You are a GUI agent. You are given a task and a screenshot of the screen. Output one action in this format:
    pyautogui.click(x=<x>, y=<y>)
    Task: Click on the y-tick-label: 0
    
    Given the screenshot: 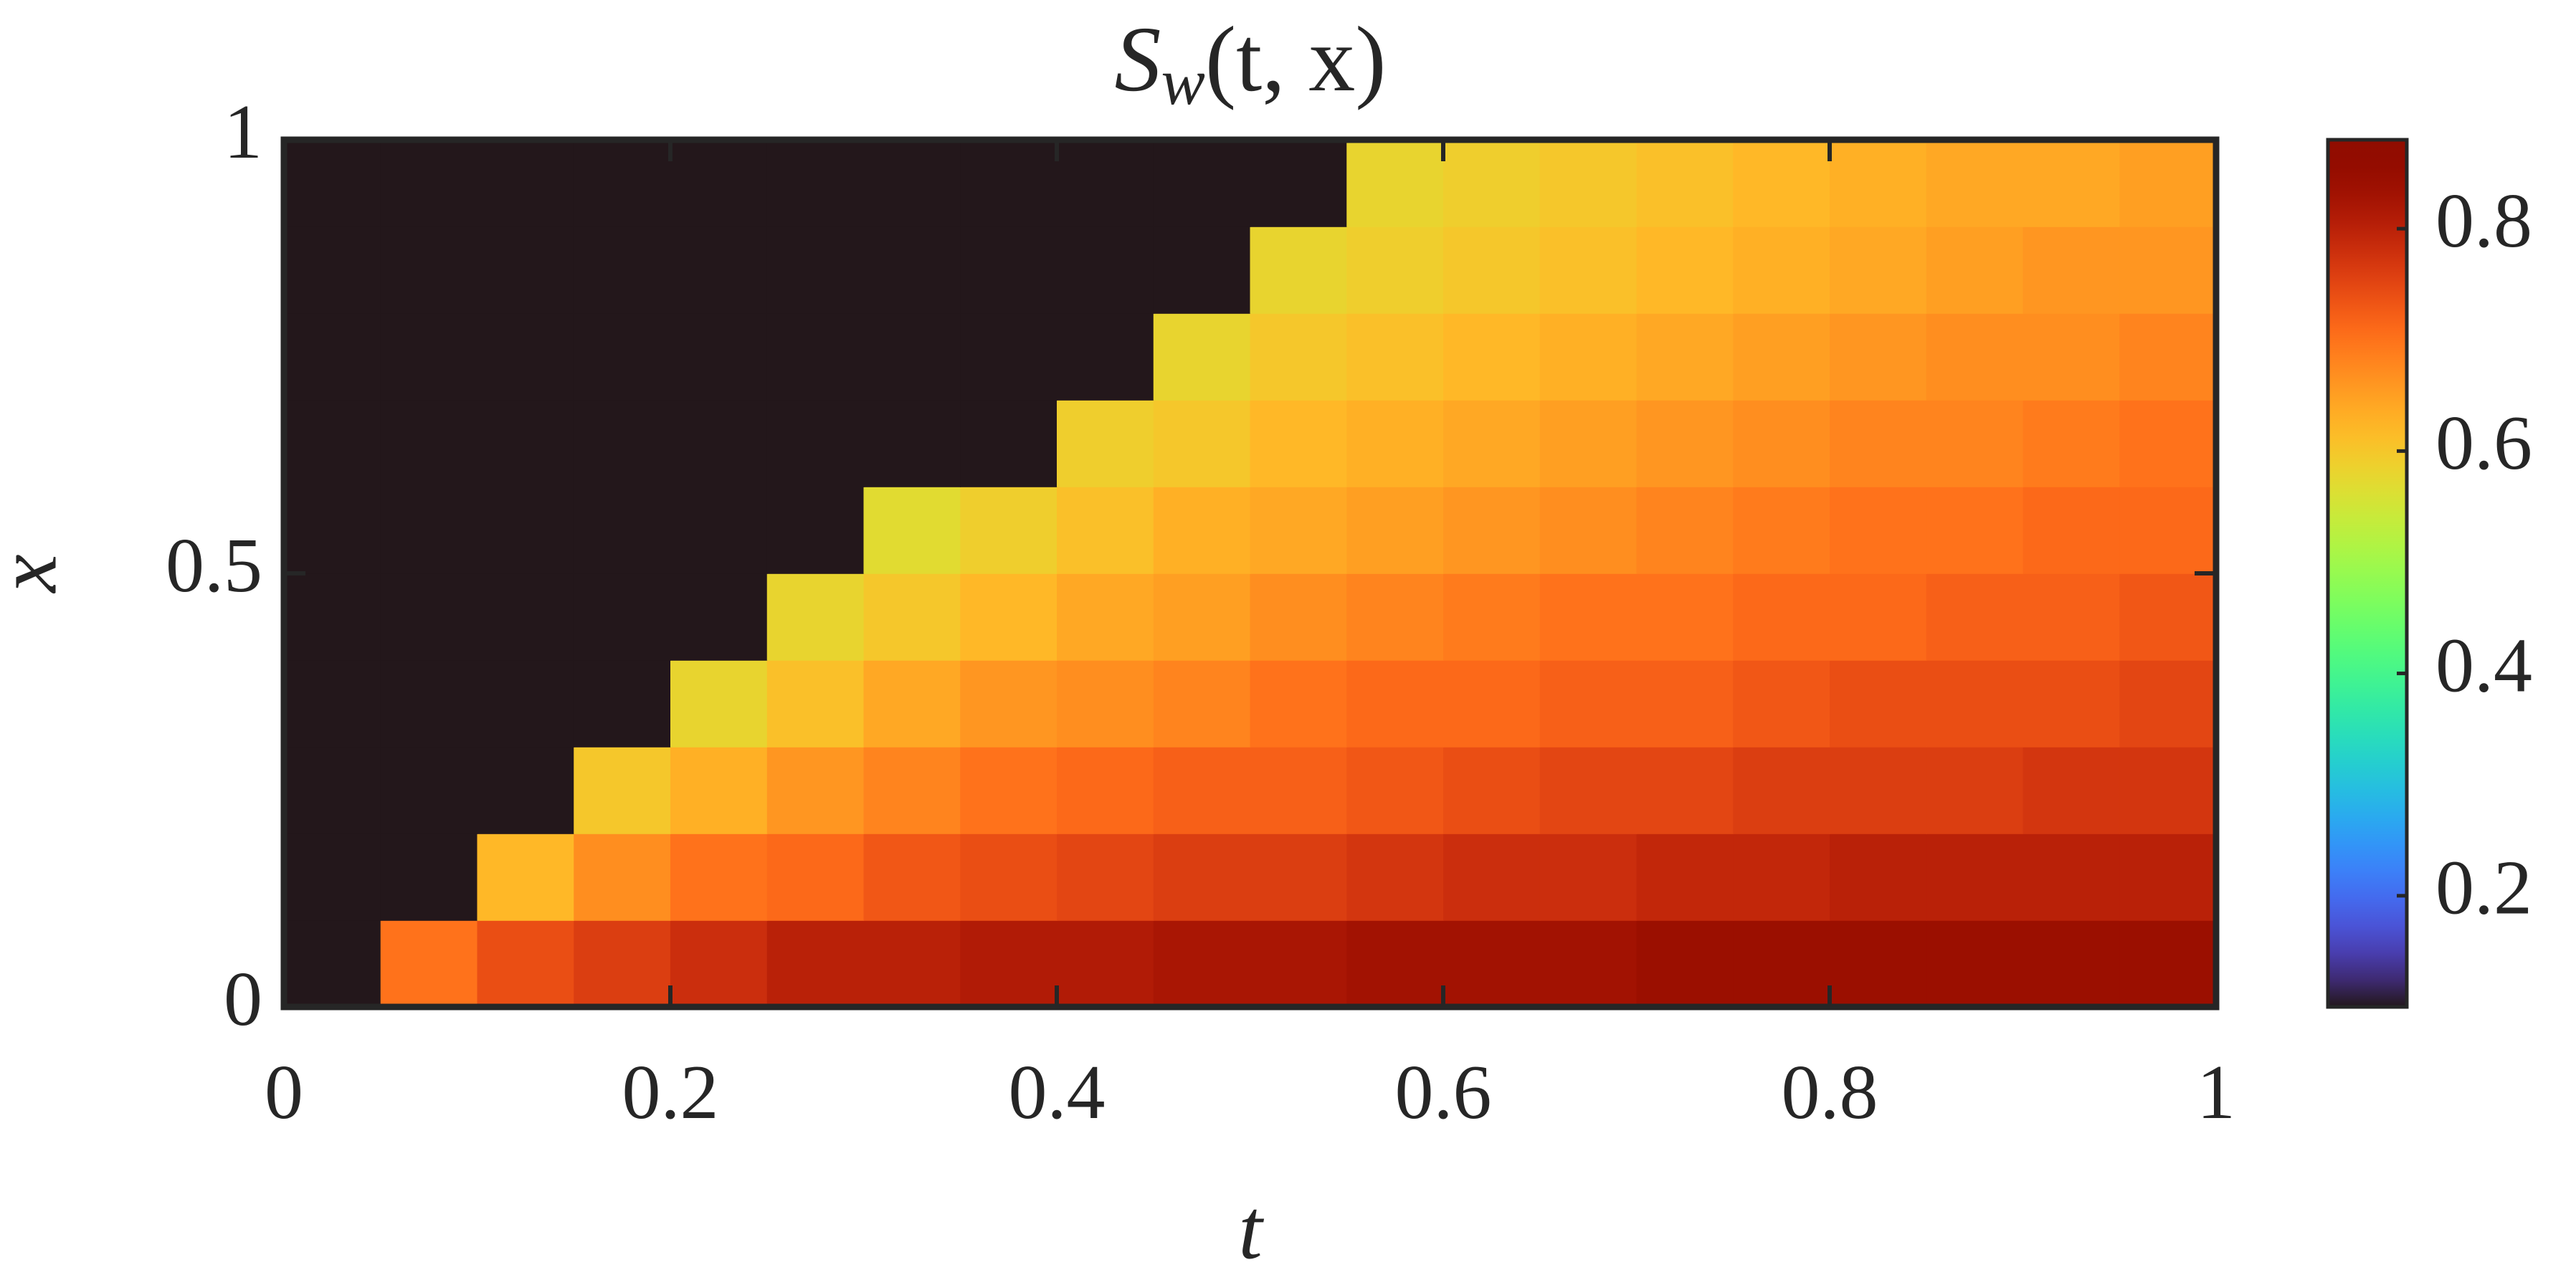 What is the action you would take?
    pyautogui.click(x=243, y=999)
    